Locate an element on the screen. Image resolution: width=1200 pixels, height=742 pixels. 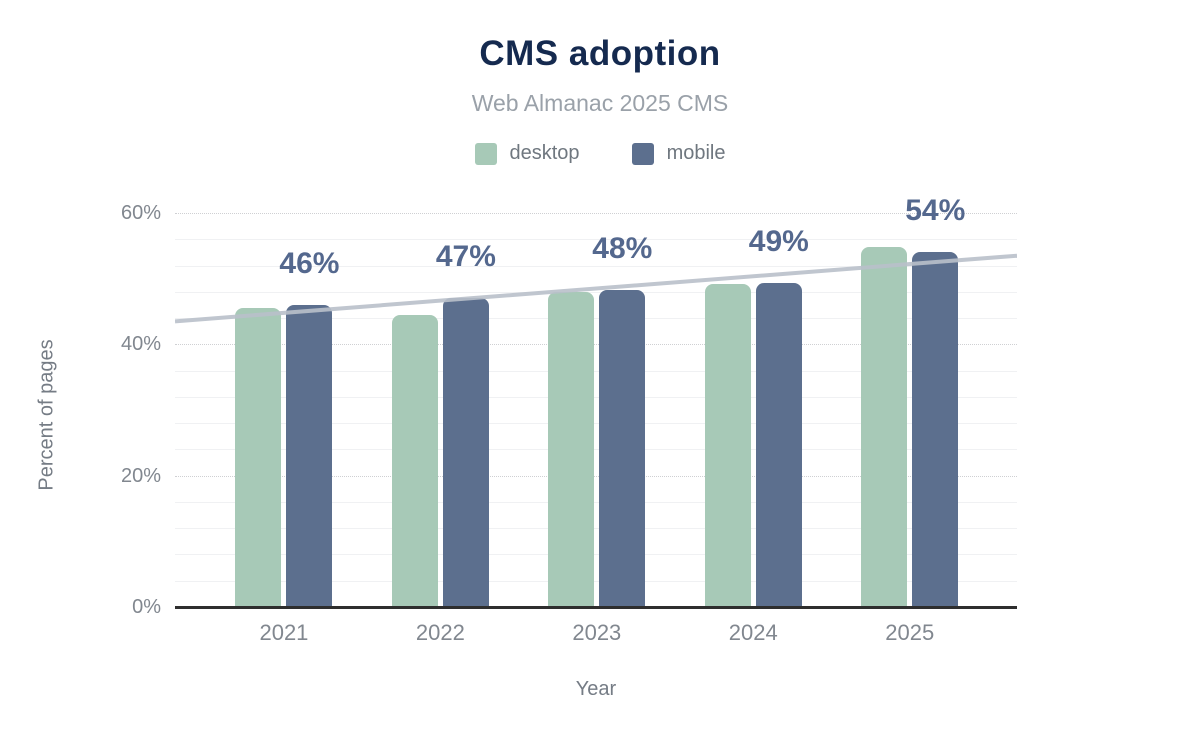
bar-mobile-2025 is located at coordinates (935, 429).